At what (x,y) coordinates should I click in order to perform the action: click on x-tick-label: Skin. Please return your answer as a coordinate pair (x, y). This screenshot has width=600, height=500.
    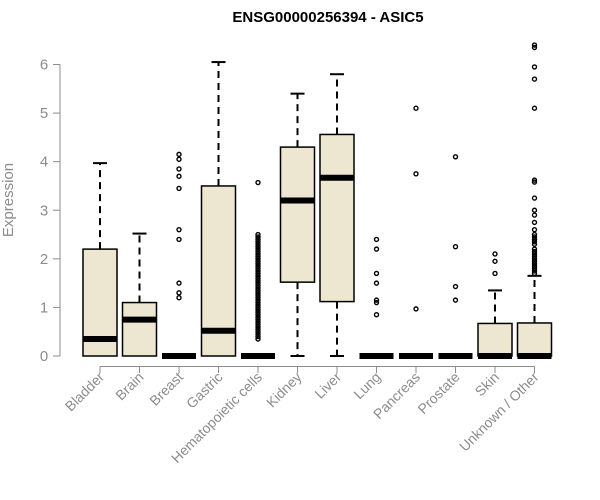
    Looking at the image, I should click on (487, 384).